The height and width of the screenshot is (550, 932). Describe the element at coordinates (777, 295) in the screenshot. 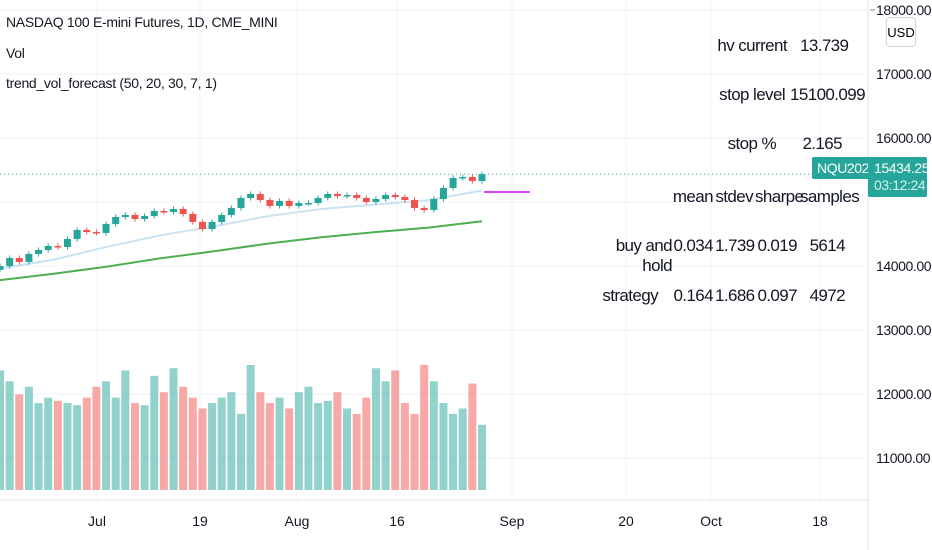

I see `row-sharpe: 0.097` at that location.